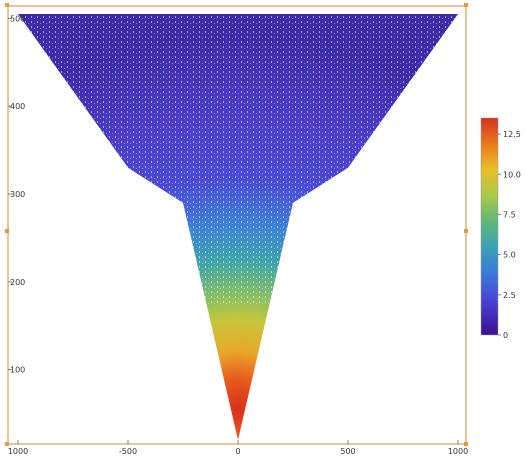  I want to click on y-tick-label: 200, so click(17, 282).